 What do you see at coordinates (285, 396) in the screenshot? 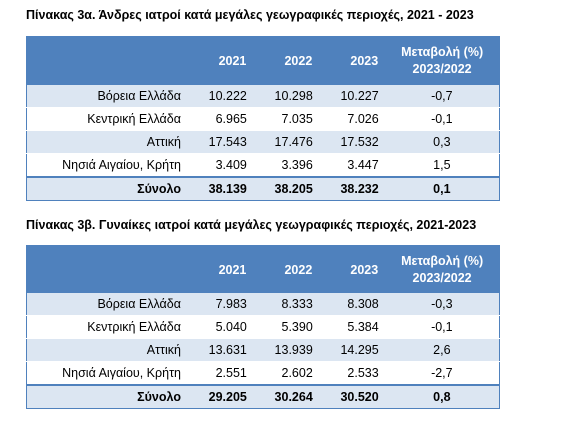
I see `total-value: 30.264` at bounding box center [285, 396].